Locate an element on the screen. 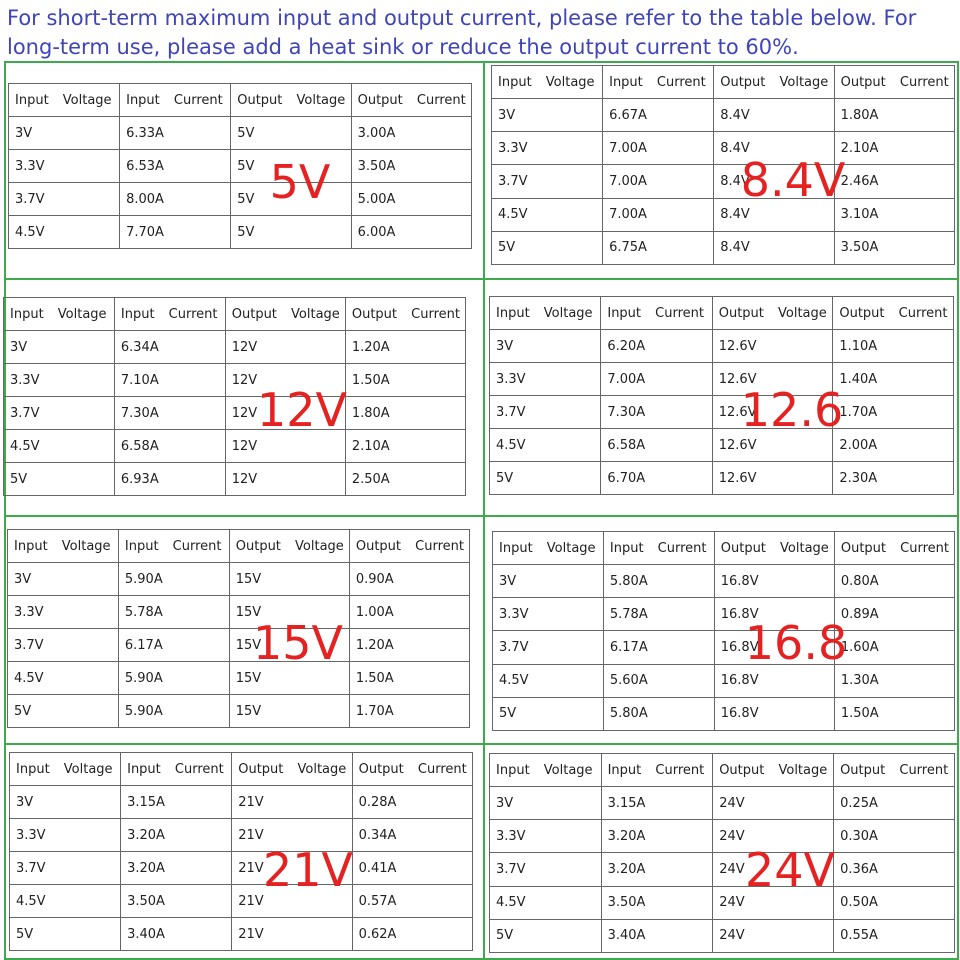  table-cell: 12V is located at coordinates (285, 347).